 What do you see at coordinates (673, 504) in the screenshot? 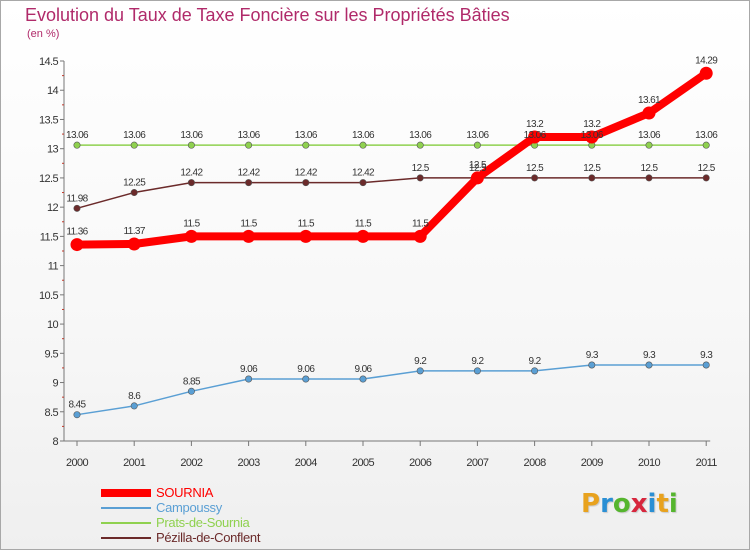
I see `logo-letter: i` at bounding box center [673, 504].